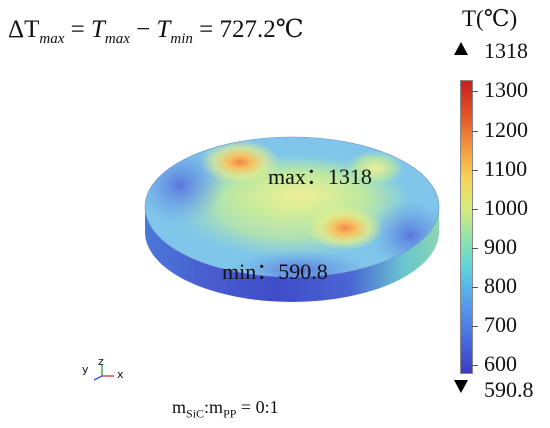 The width and height of the screenshot is (550, 428). What do you see at coordinates (500, 324) in the screenshot?
I see `tick-label: 700` at bounding box center [500, 324].